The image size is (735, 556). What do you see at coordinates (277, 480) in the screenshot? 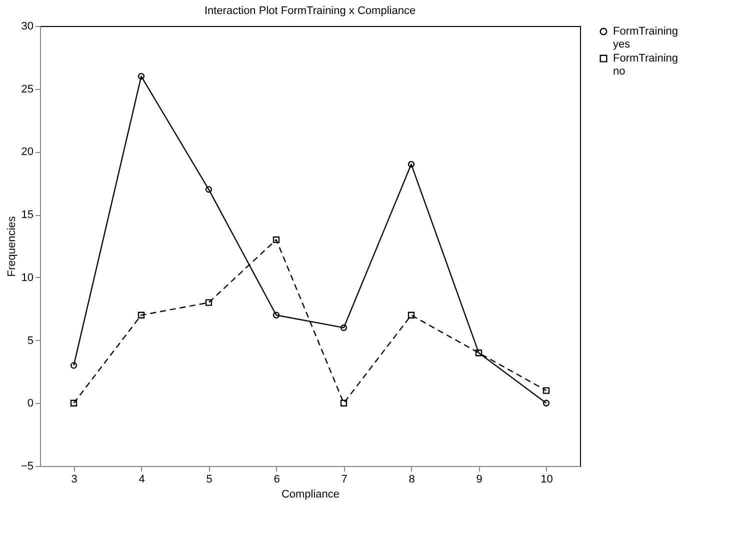
I see `x-tick-label: 6` at bounding box center [277, 480].